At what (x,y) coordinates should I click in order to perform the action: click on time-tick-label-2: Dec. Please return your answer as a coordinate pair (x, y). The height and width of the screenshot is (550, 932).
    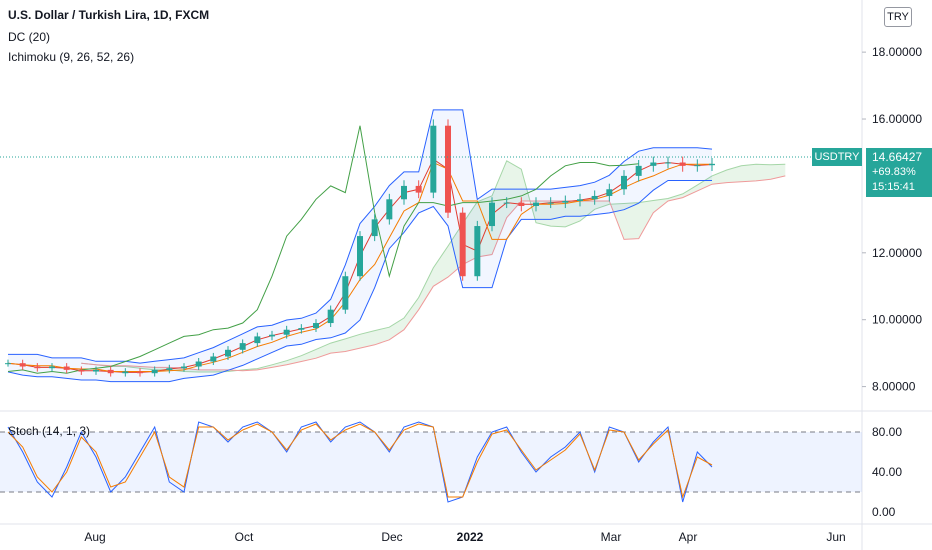
    Looking at the image, I should click on (391, 537).